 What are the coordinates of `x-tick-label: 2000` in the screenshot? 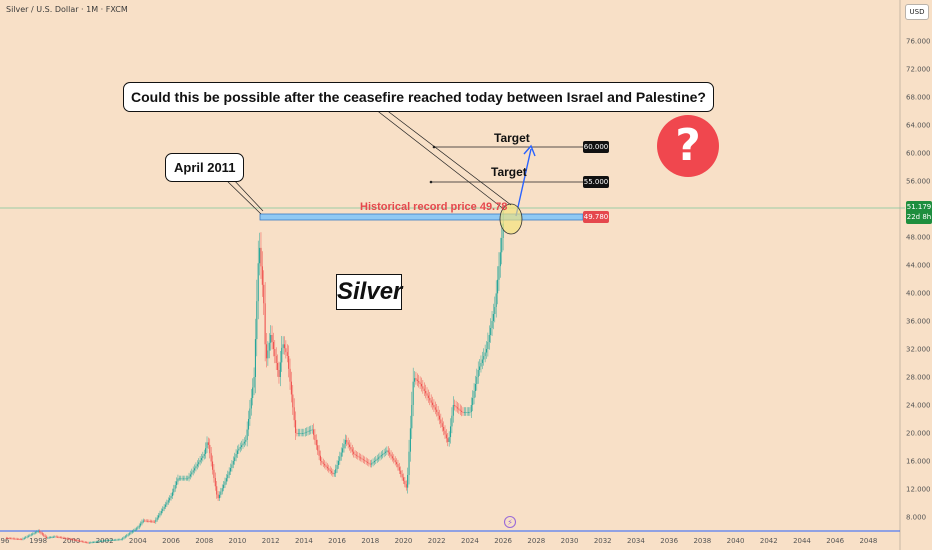 It's located at (72, 541).